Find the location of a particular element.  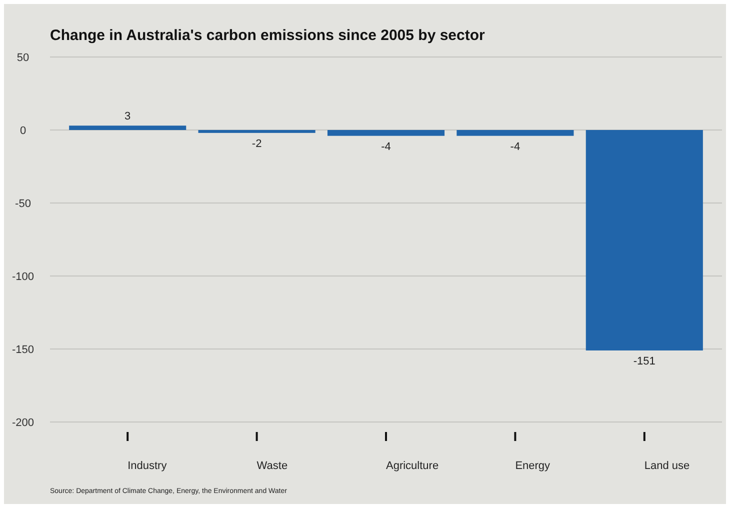

y-tick-label: 50 is located at coordinates (23, 58).